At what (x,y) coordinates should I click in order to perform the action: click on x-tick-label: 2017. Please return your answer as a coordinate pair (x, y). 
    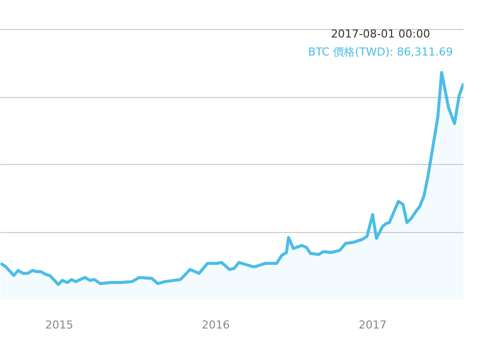
    Looking at the image, I should click on (372, 325).